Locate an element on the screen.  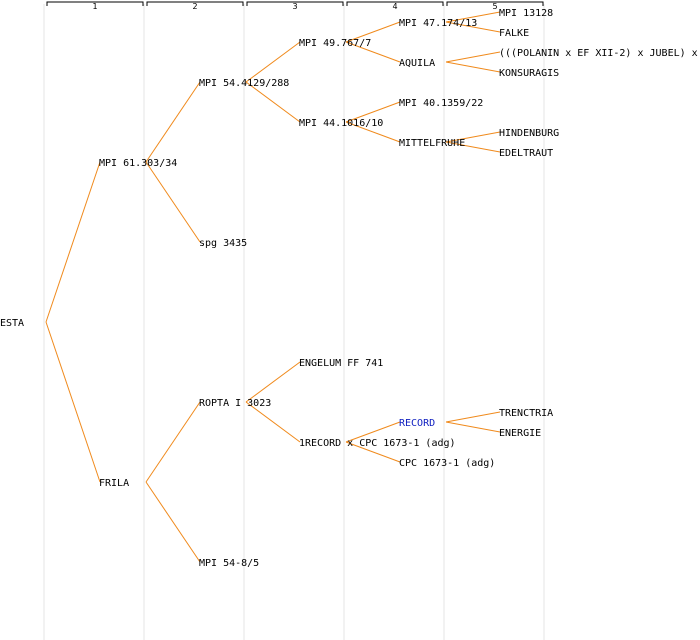
pedigree-node-mpi61: MPI 61.303/34 is located at coordinates (138, 163).